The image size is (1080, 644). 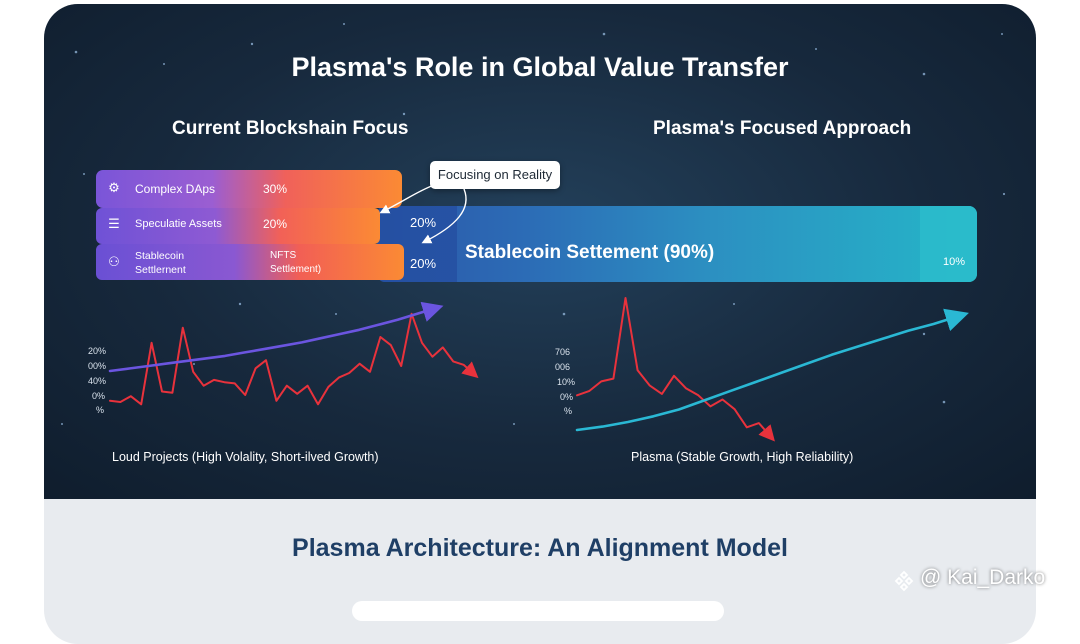 I want to click on bar-row-complex-daps, so click(x=249, y=189).